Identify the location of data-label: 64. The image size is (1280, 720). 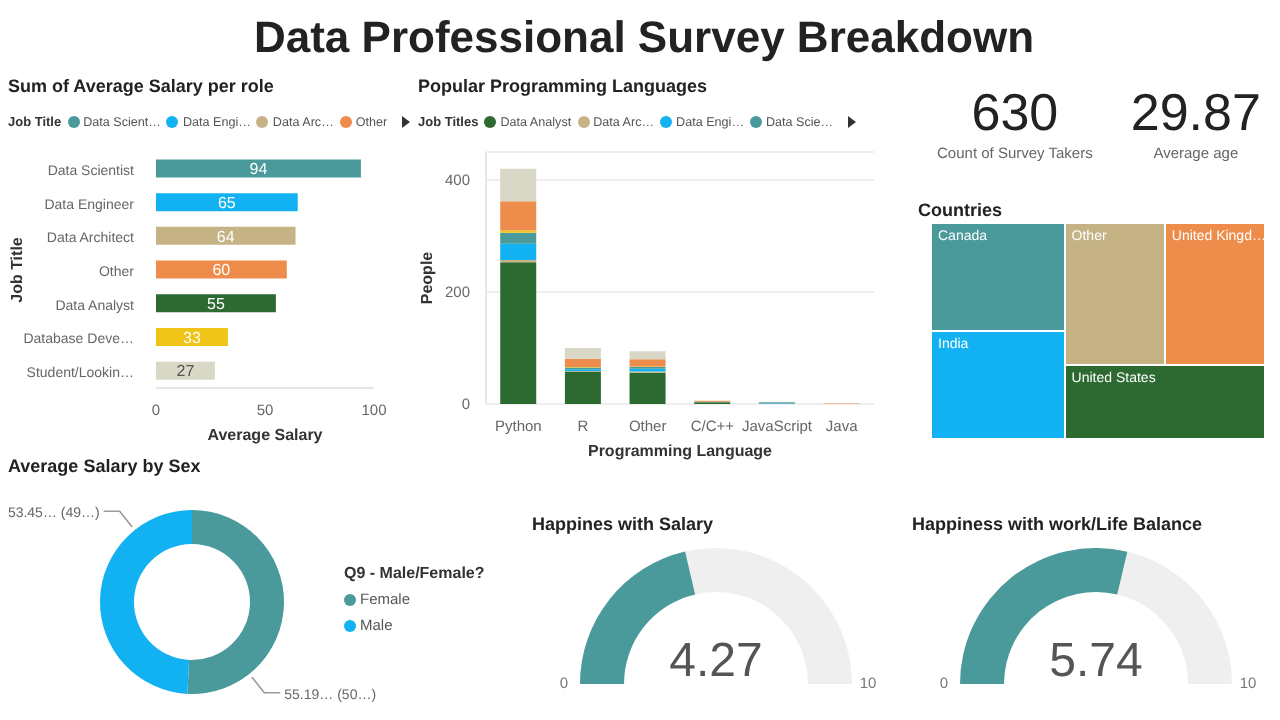
(226, 236).